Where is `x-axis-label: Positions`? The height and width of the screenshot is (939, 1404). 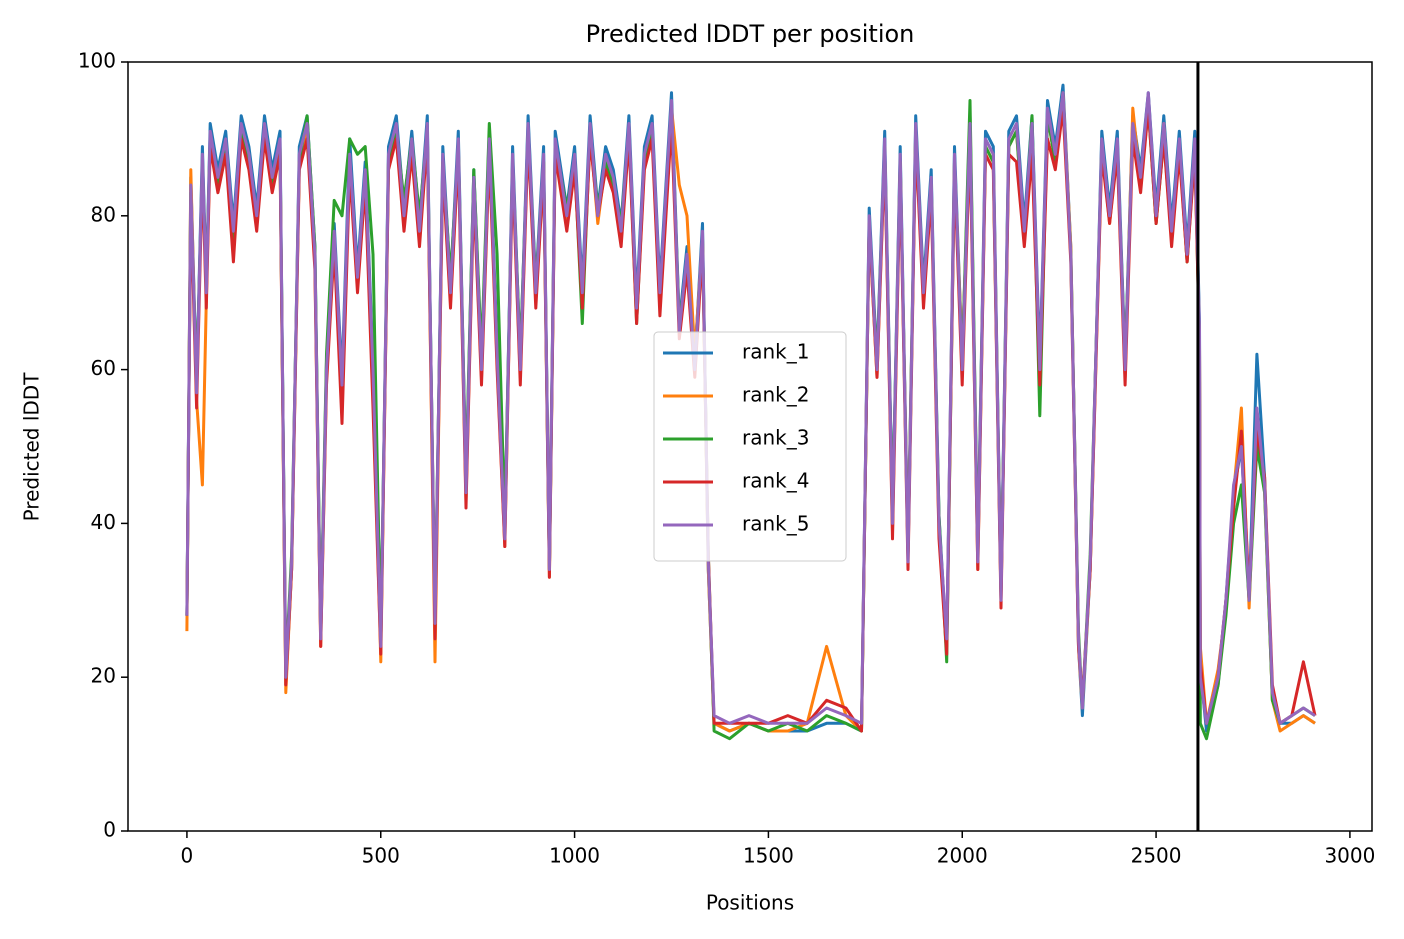 x-axis-label: Positions is located at coordinates (750, 903).